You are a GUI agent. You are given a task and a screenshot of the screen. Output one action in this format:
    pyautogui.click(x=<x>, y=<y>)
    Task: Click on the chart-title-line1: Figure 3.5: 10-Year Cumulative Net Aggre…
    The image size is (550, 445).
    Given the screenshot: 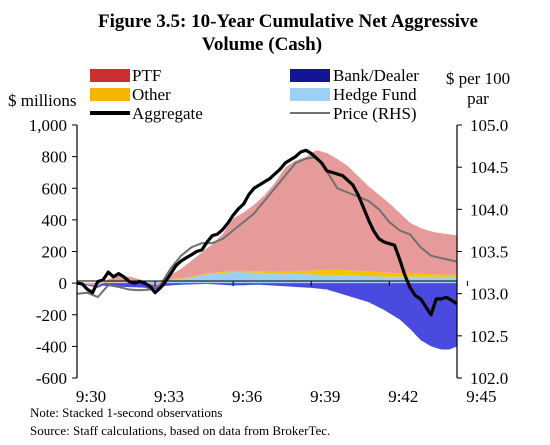 What is the action you would take?
    pyautogui.click(x=288, y=21)
    